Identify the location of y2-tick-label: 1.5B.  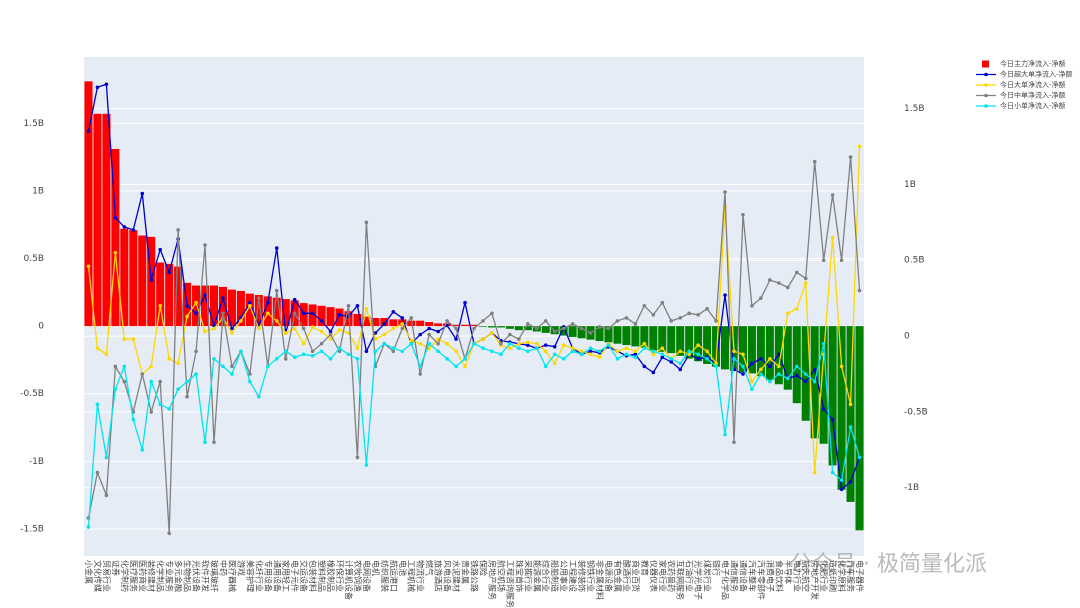
(914, 109).